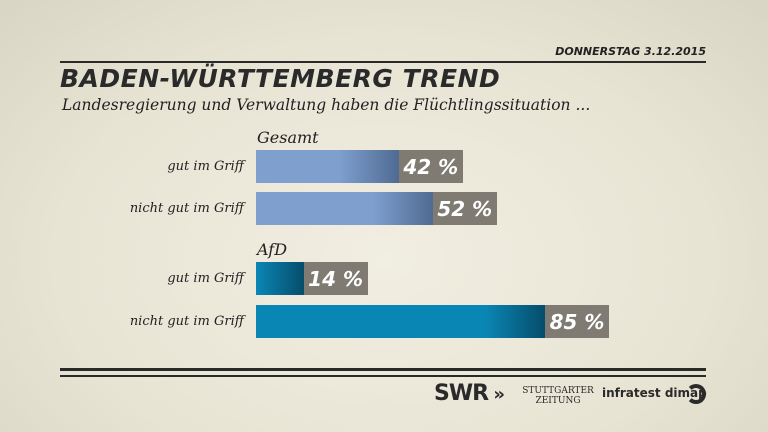 Image resolution: width=768 pixels, height=432 pixels. I want to click on value-label: 85 %, so click(577, 321).